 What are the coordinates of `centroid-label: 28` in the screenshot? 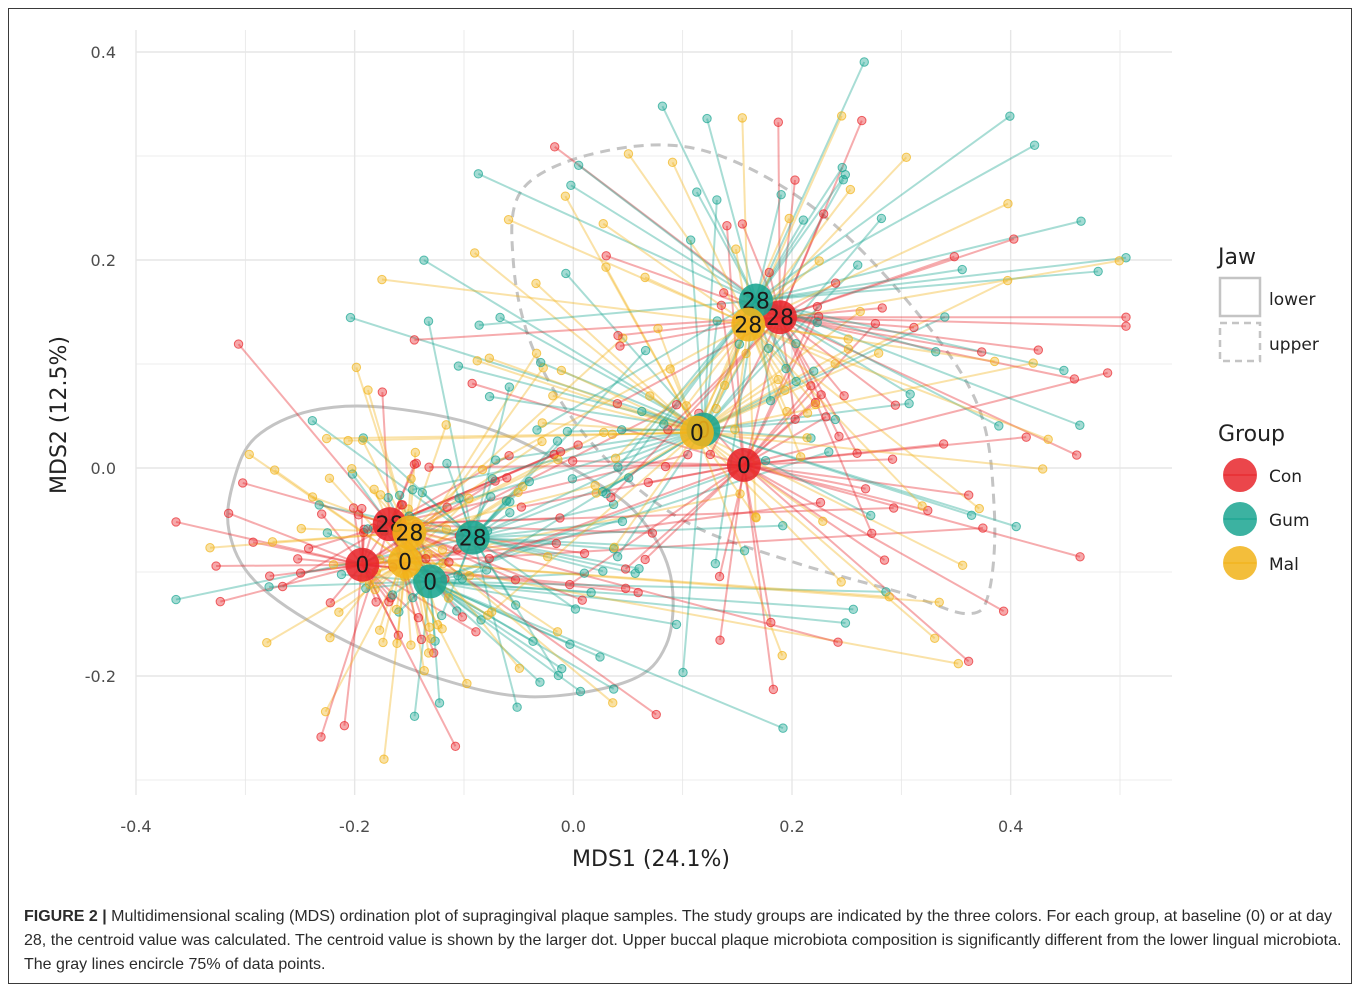 It's located at (748, 325).